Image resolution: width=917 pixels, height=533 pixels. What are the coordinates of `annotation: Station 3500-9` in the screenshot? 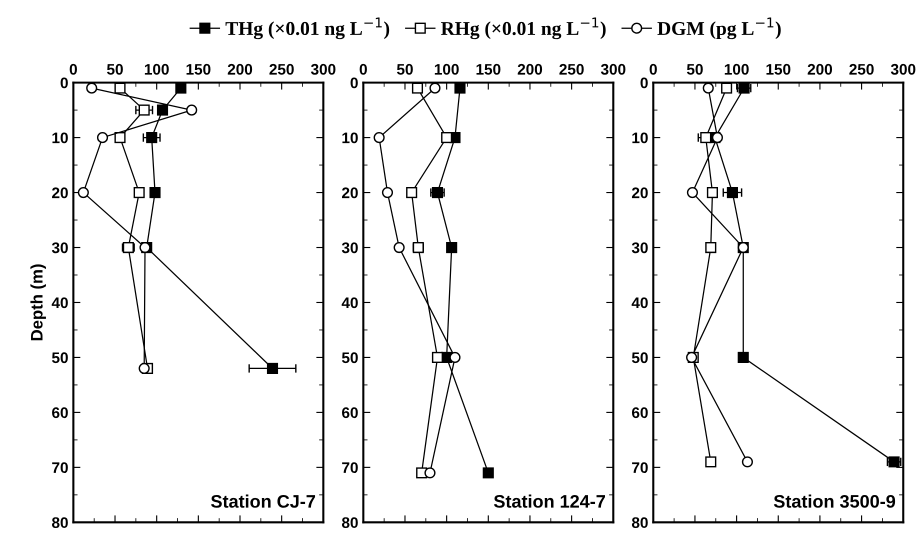 It's located at (835, 501).